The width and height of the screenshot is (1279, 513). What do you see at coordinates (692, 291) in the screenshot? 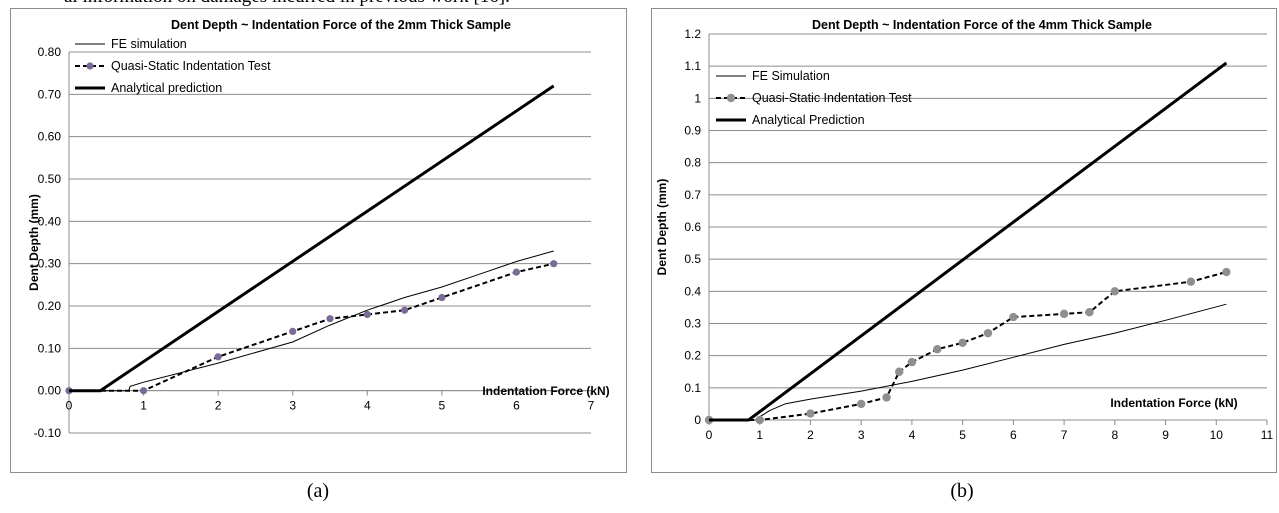
I see `chart-b-y-tick-label: 0.4` at bounding box center [692, 291].